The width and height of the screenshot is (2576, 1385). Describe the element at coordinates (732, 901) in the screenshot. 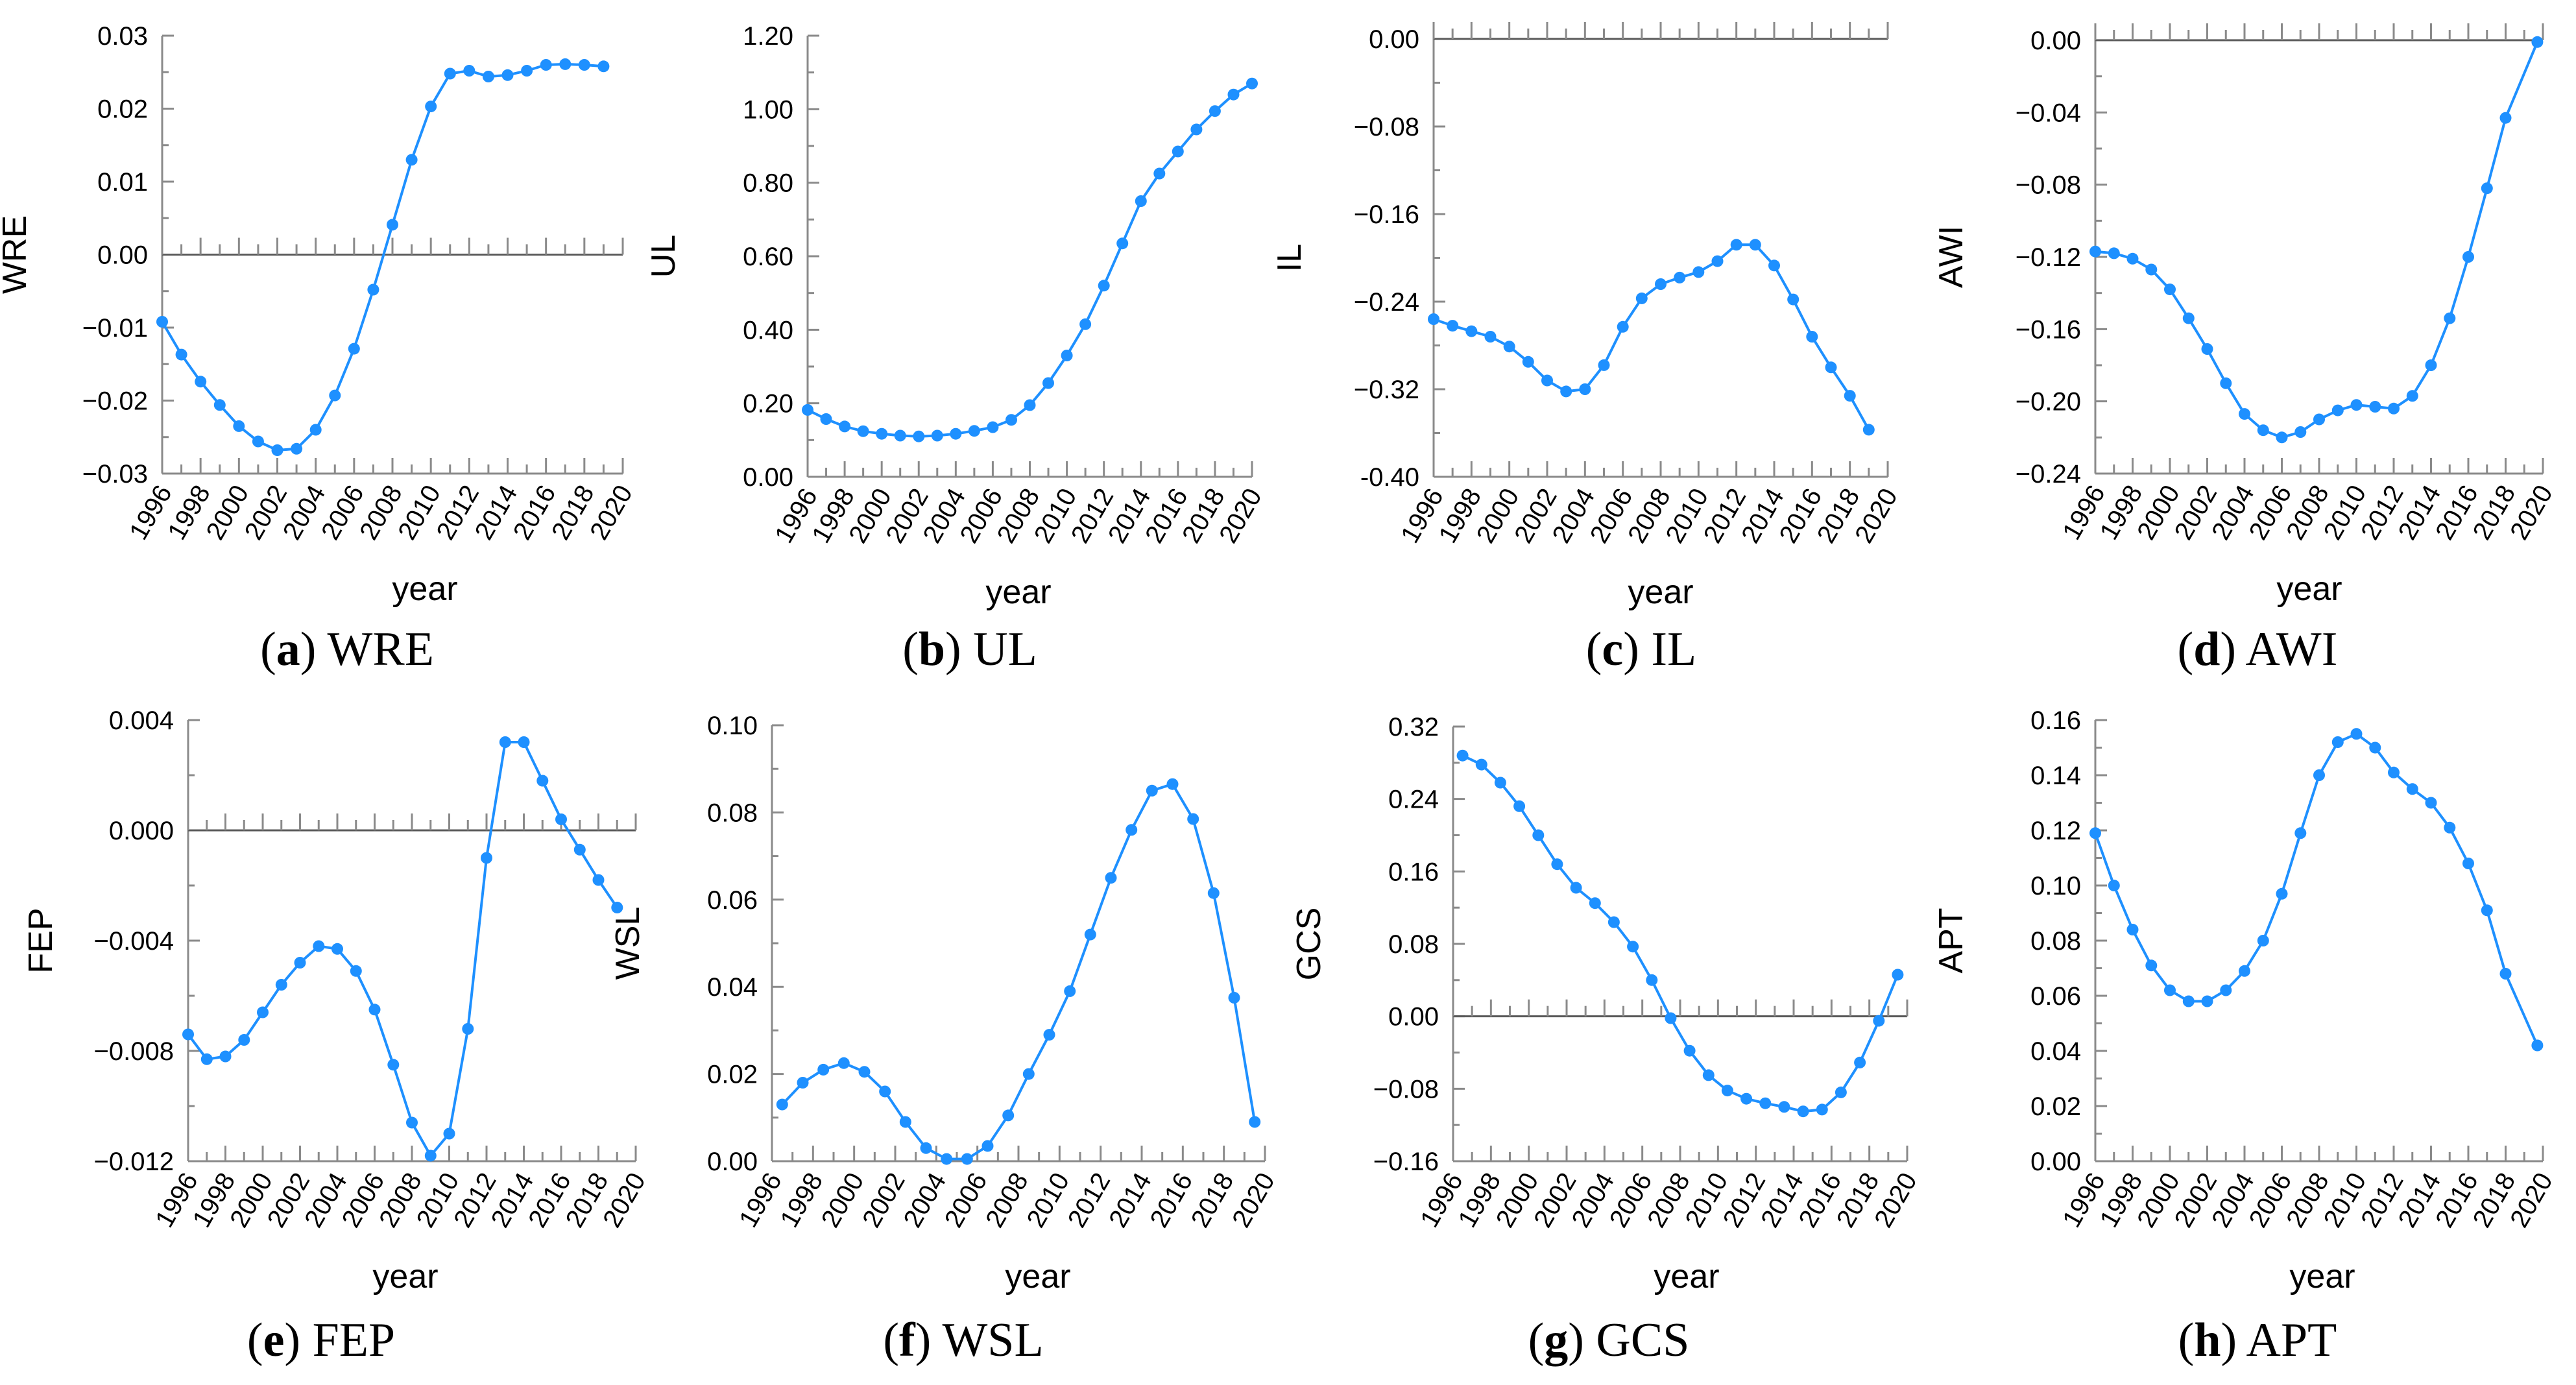

I see `y-tick-label: 0.06` at that location.